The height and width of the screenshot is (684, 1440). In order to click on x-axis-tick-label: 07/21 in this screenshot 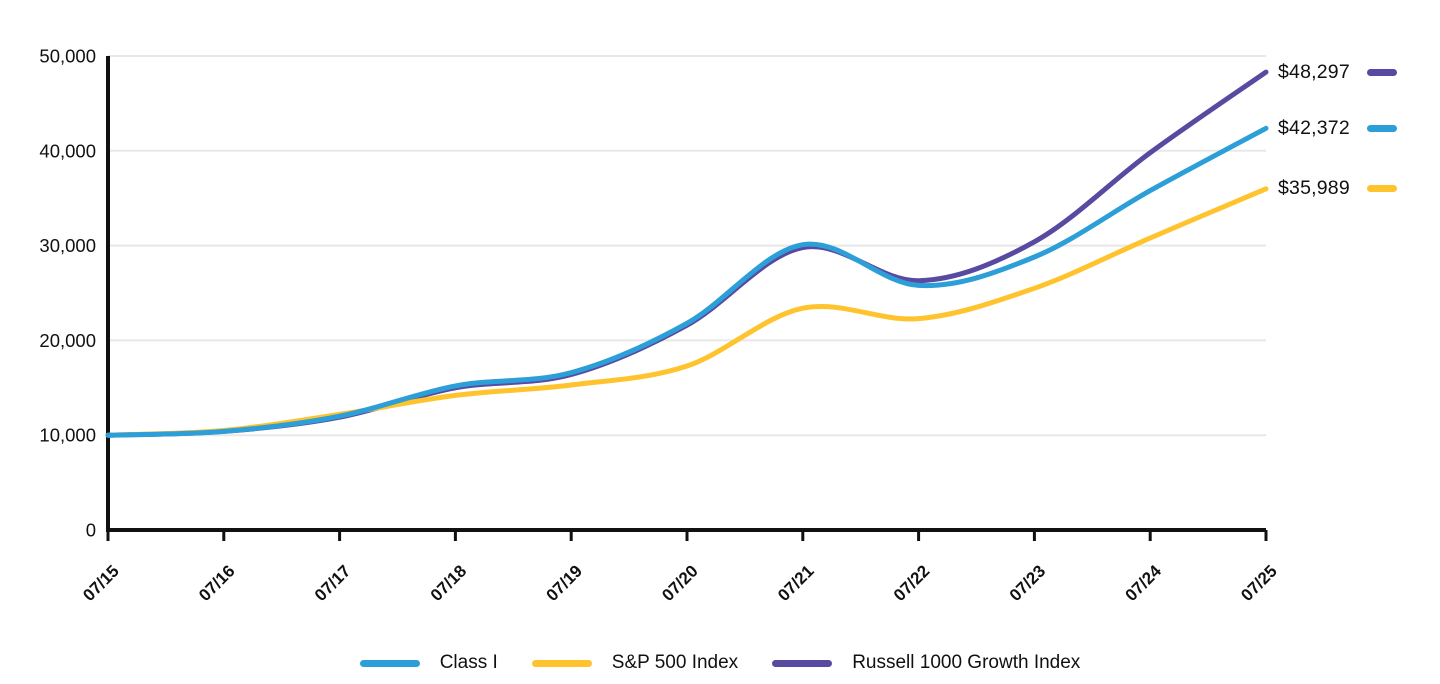, I will do `click(796, 583)`.